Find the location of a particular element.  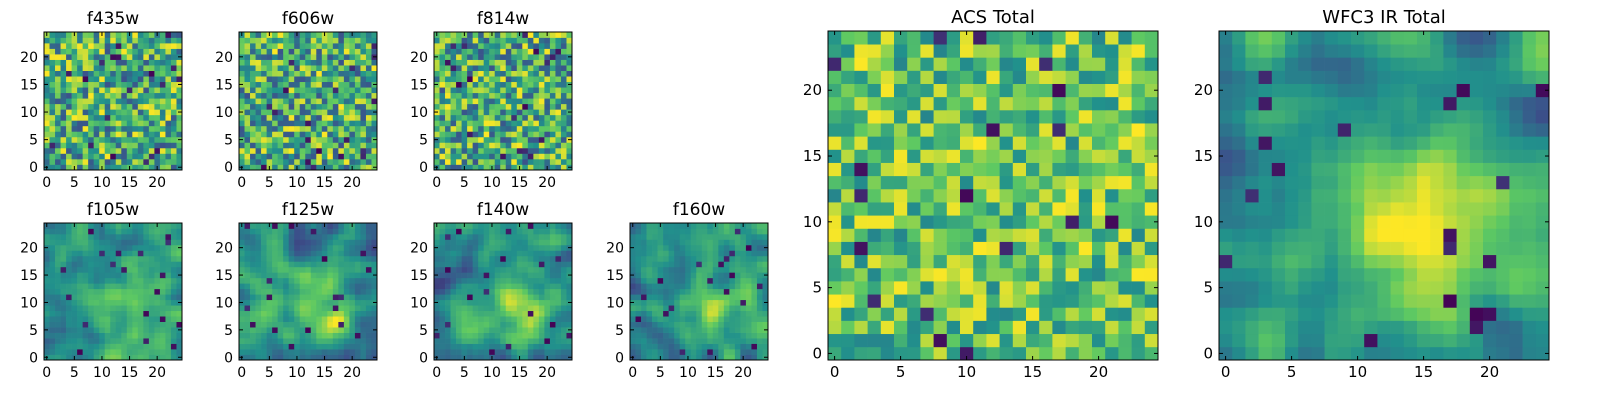

y-tick-label: 5 is located at coordinates (228, 141).